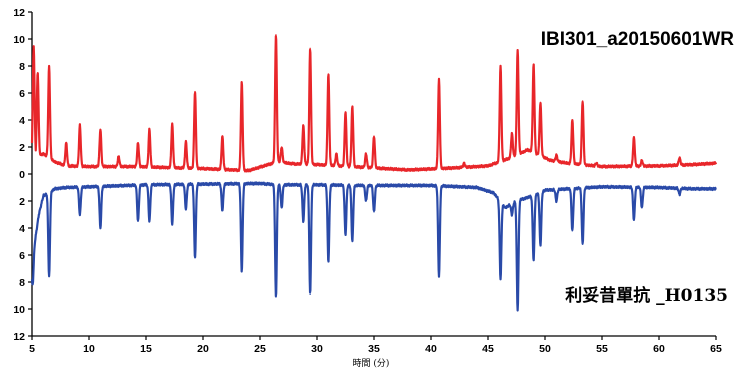  I want to click on x-tick-label: 35, so click(374, 349).